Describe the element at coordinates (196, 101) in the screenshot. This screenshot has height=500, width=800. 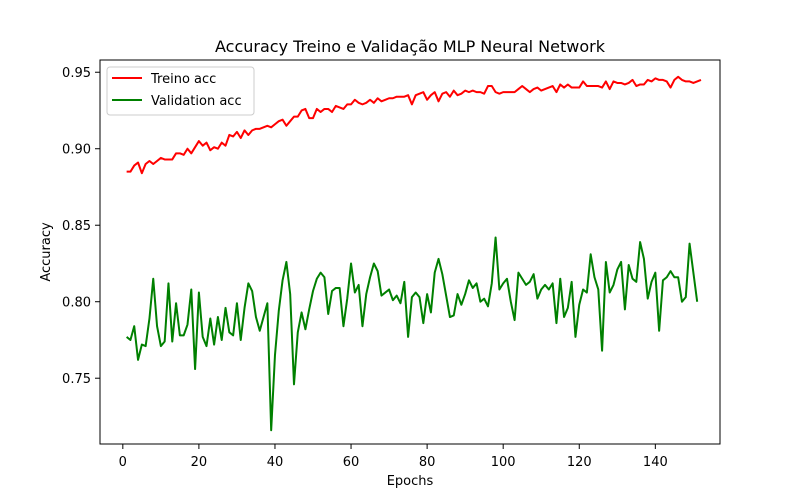
I see `legend-label-validation: Validation acc` at that location.